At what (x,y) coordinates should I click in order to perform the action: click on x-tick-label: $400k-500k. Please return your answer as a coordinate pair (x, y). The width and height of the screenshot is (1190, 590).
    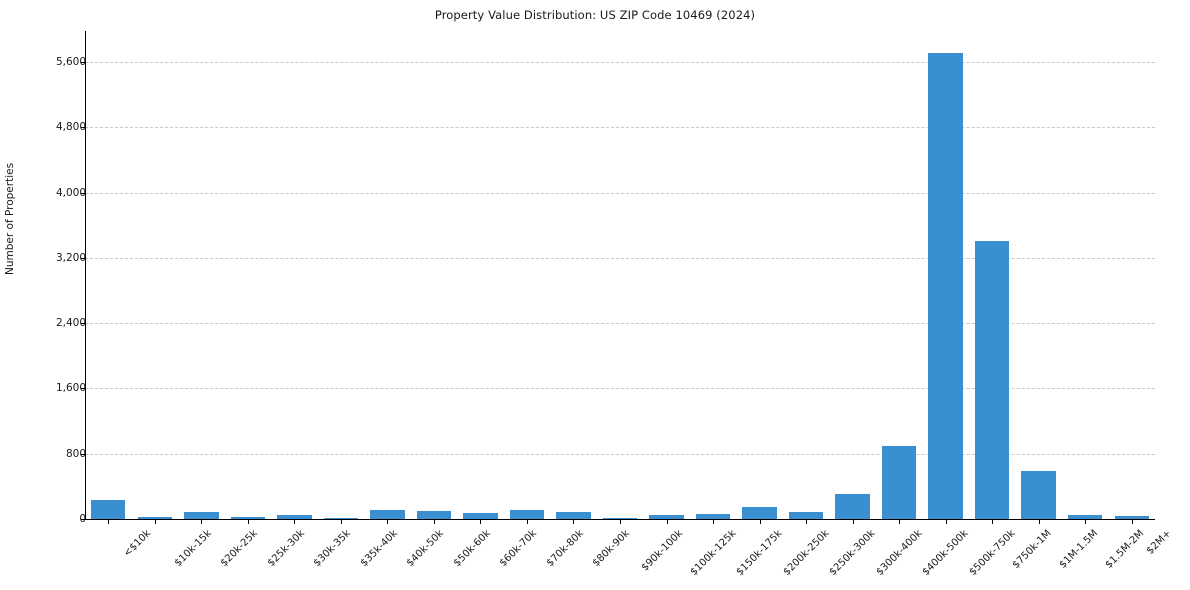
    Looking at the image, I should click on (945, 553).